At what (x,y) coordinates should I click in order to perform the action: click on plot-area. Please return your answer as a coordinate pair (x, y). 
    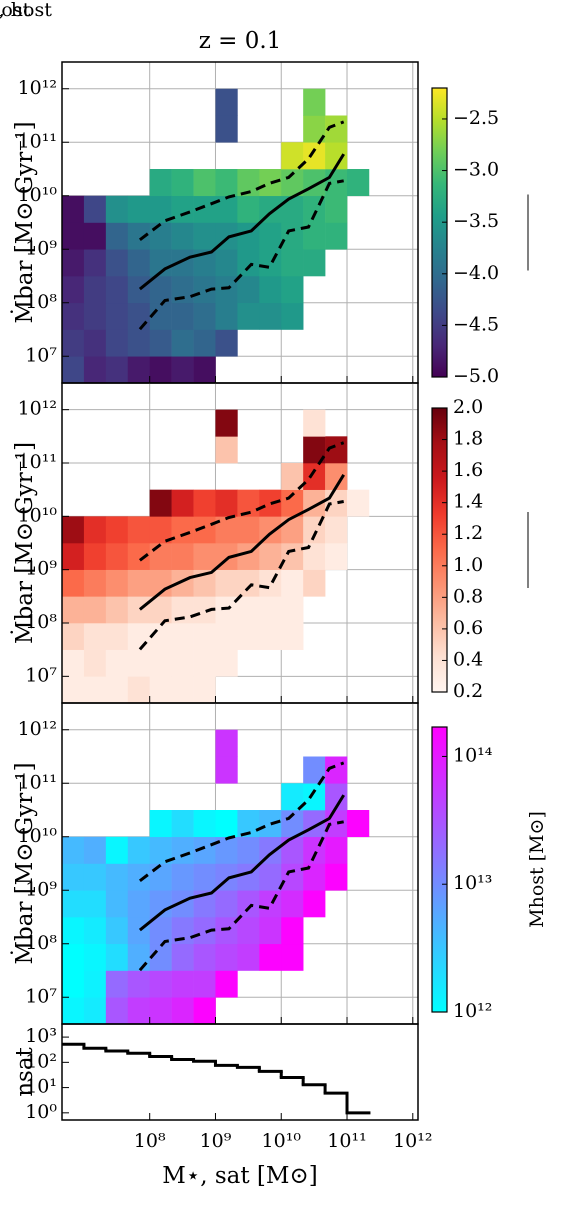
    Looking at the image, I should click on (216, 876).